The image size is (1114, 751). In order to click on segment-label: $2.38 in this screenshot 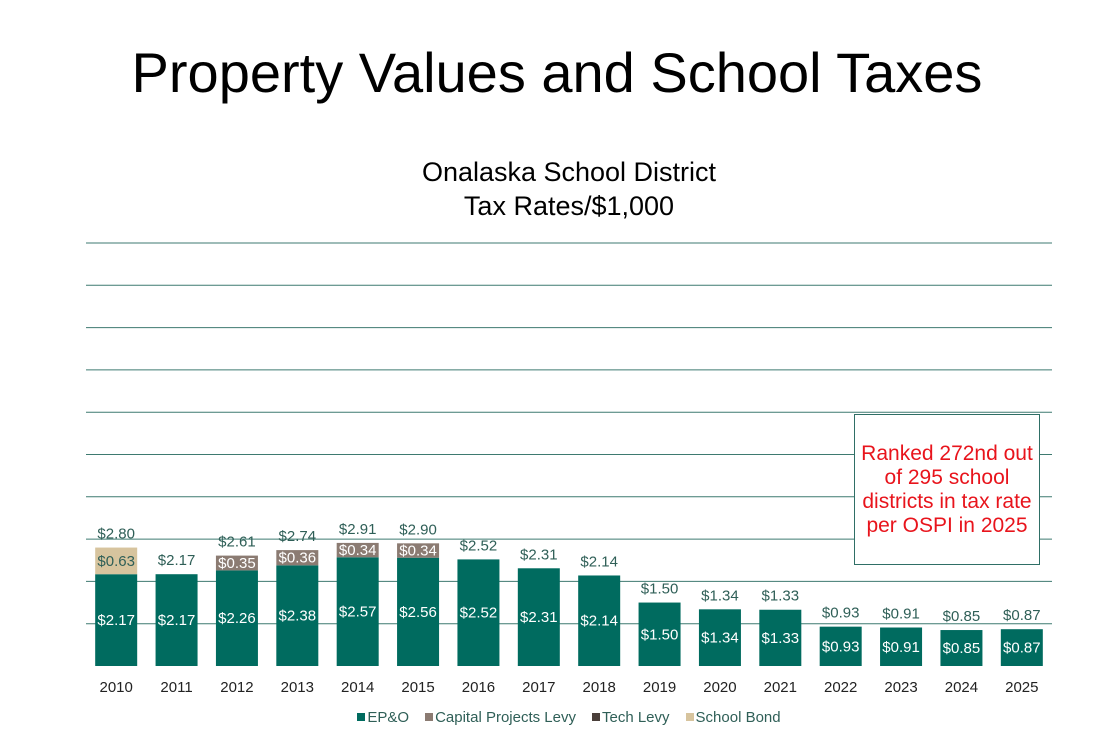, I will do `click(298, 616)`.